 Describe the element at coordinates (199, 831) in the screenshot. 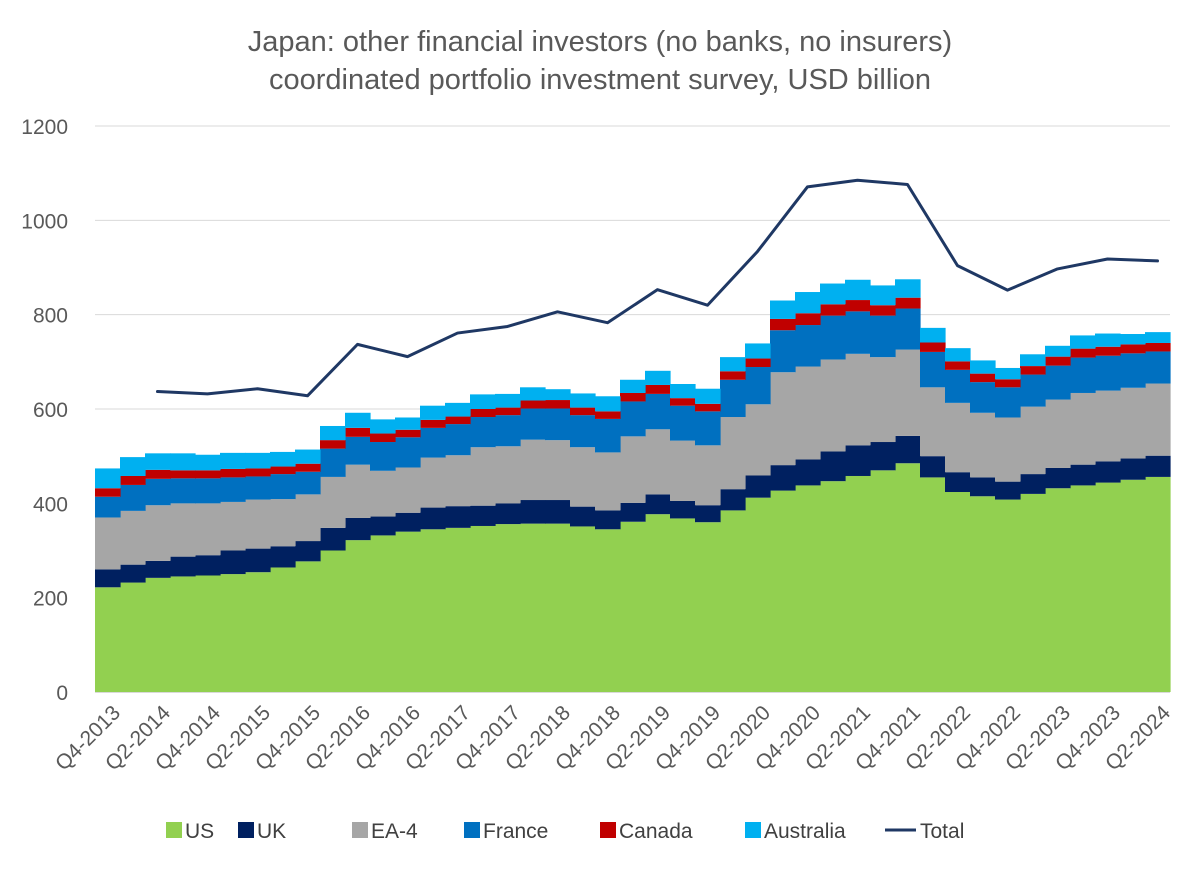

I see `legend-label-us: US` at that location.